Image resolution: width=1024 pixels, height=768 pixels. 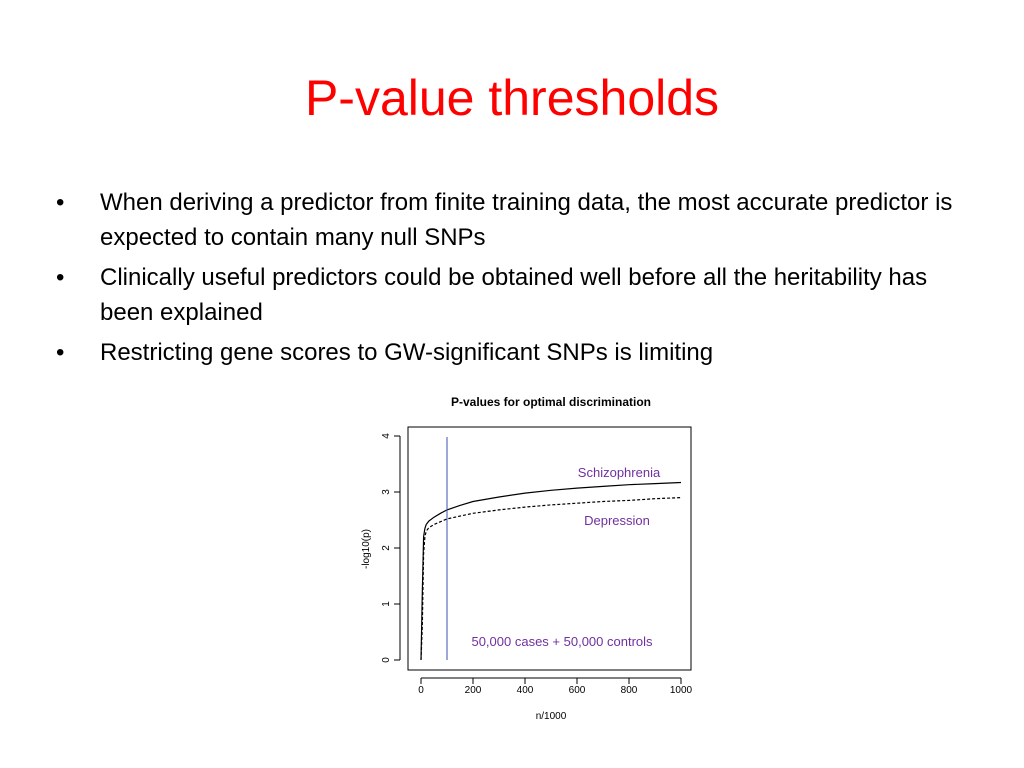 I want to click on axes: 0 200 400 600 800 1000 0 1 2 3 4, so click(x=537, y=564).